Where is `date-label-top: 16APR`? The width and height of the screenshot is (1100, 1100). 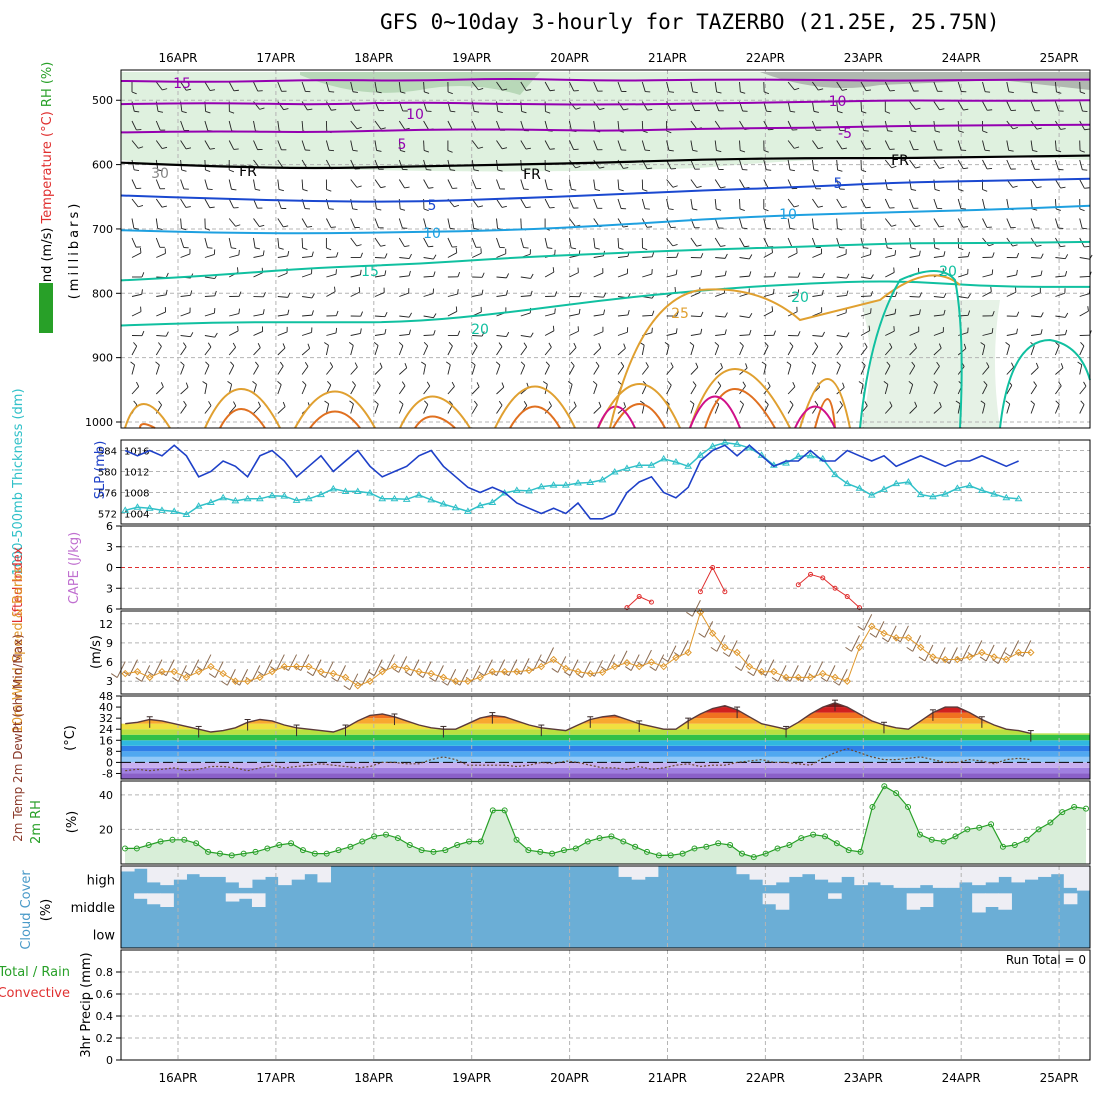
date-label-top: 16APR is located at coordinates (177, 58).